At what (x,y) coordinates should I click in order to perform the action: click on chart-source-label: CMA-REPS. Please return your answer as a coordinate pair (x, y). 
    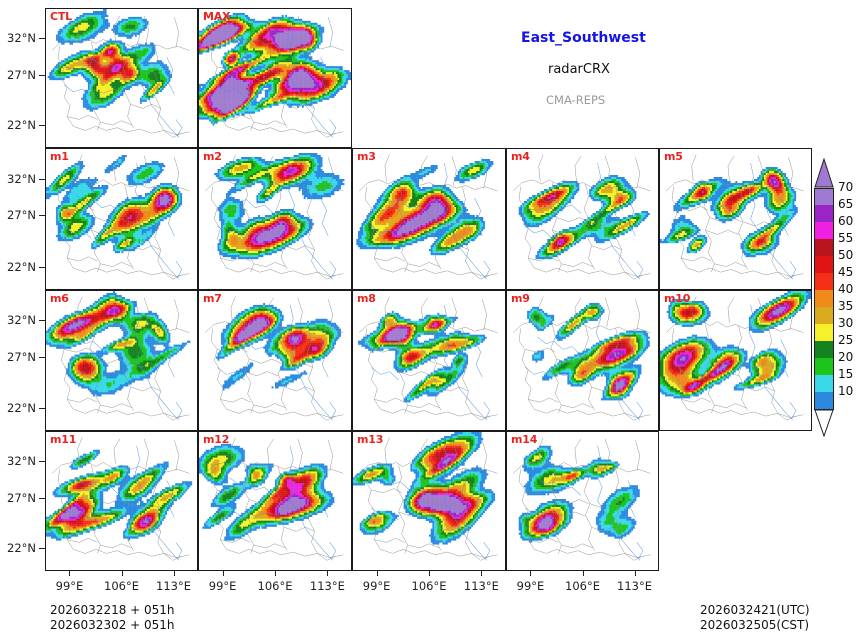
    Looking at the image, I should click on (575, 100).